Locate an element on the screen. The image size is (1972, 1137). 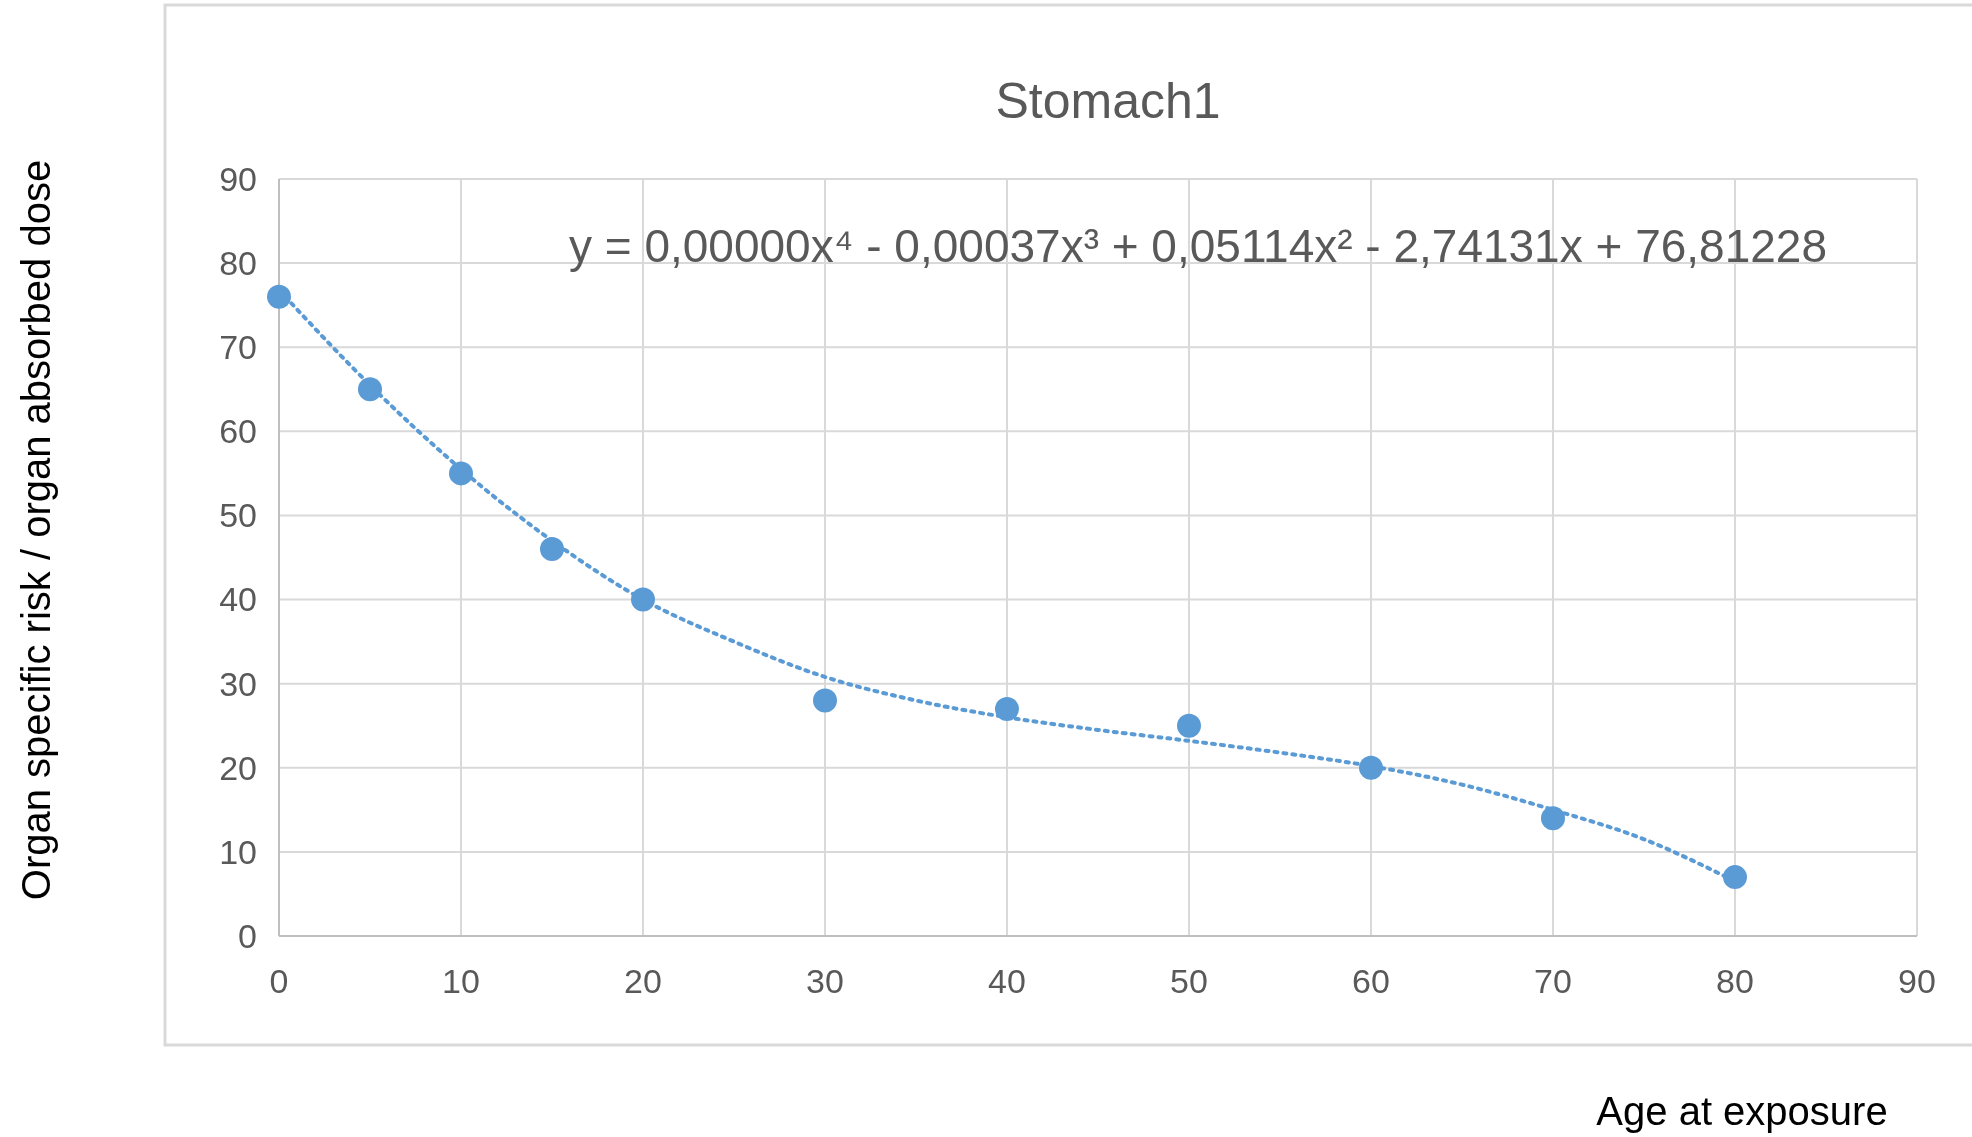
y-tick-label: 10 is located at coordinates (238, 851).